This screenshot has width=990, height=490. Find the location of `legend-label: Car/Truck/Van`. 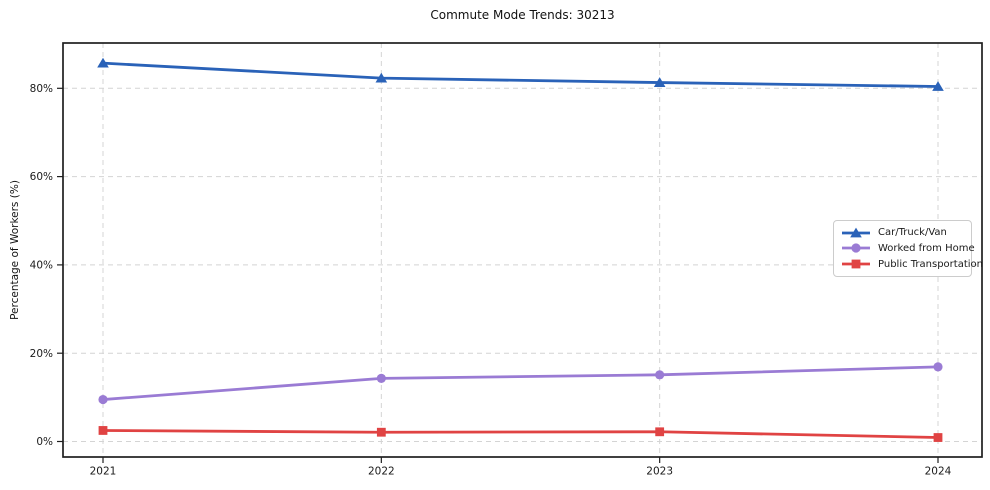

legend-label: Car/Truck/Van is located at coordinates (912, 233).